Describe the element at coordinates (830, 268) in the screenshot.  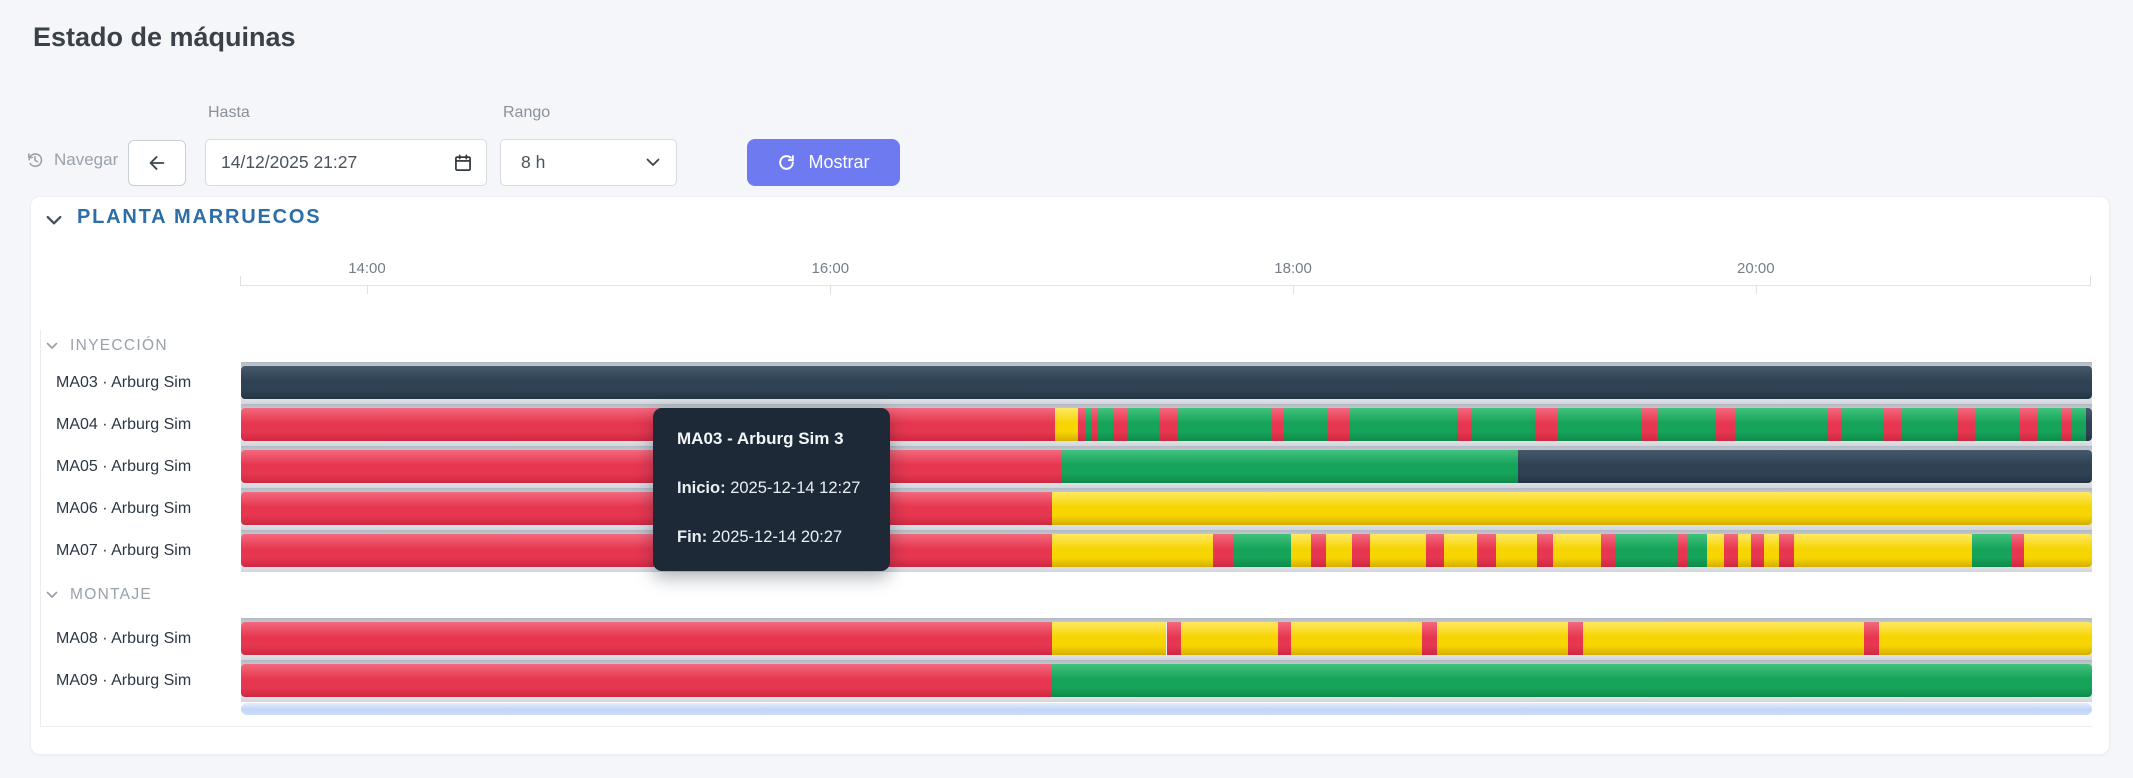
I see `axis-tick-label: 16:00` at that location.